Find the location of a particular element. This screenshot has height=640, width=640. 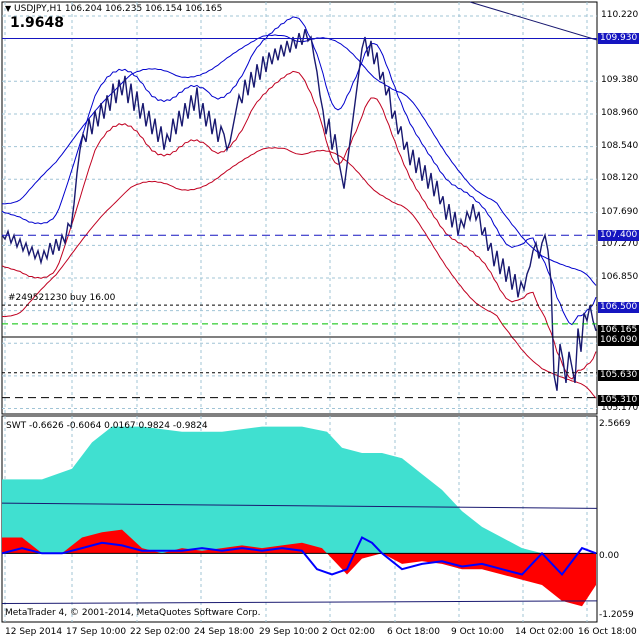

current-price-tag: 106.165 is located at coordinates (619, 330).